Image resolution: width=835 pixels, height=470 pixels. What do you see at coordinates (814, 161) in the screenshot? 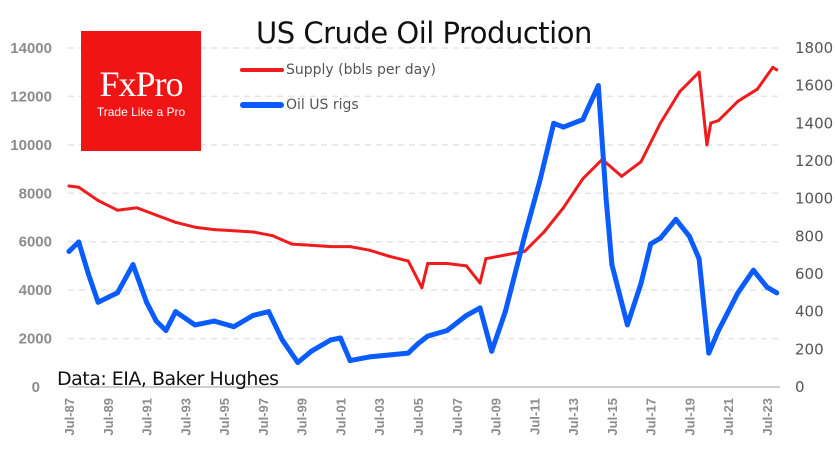
I see `y-right-tick-label: 1200` at bounding box center [814, 161].